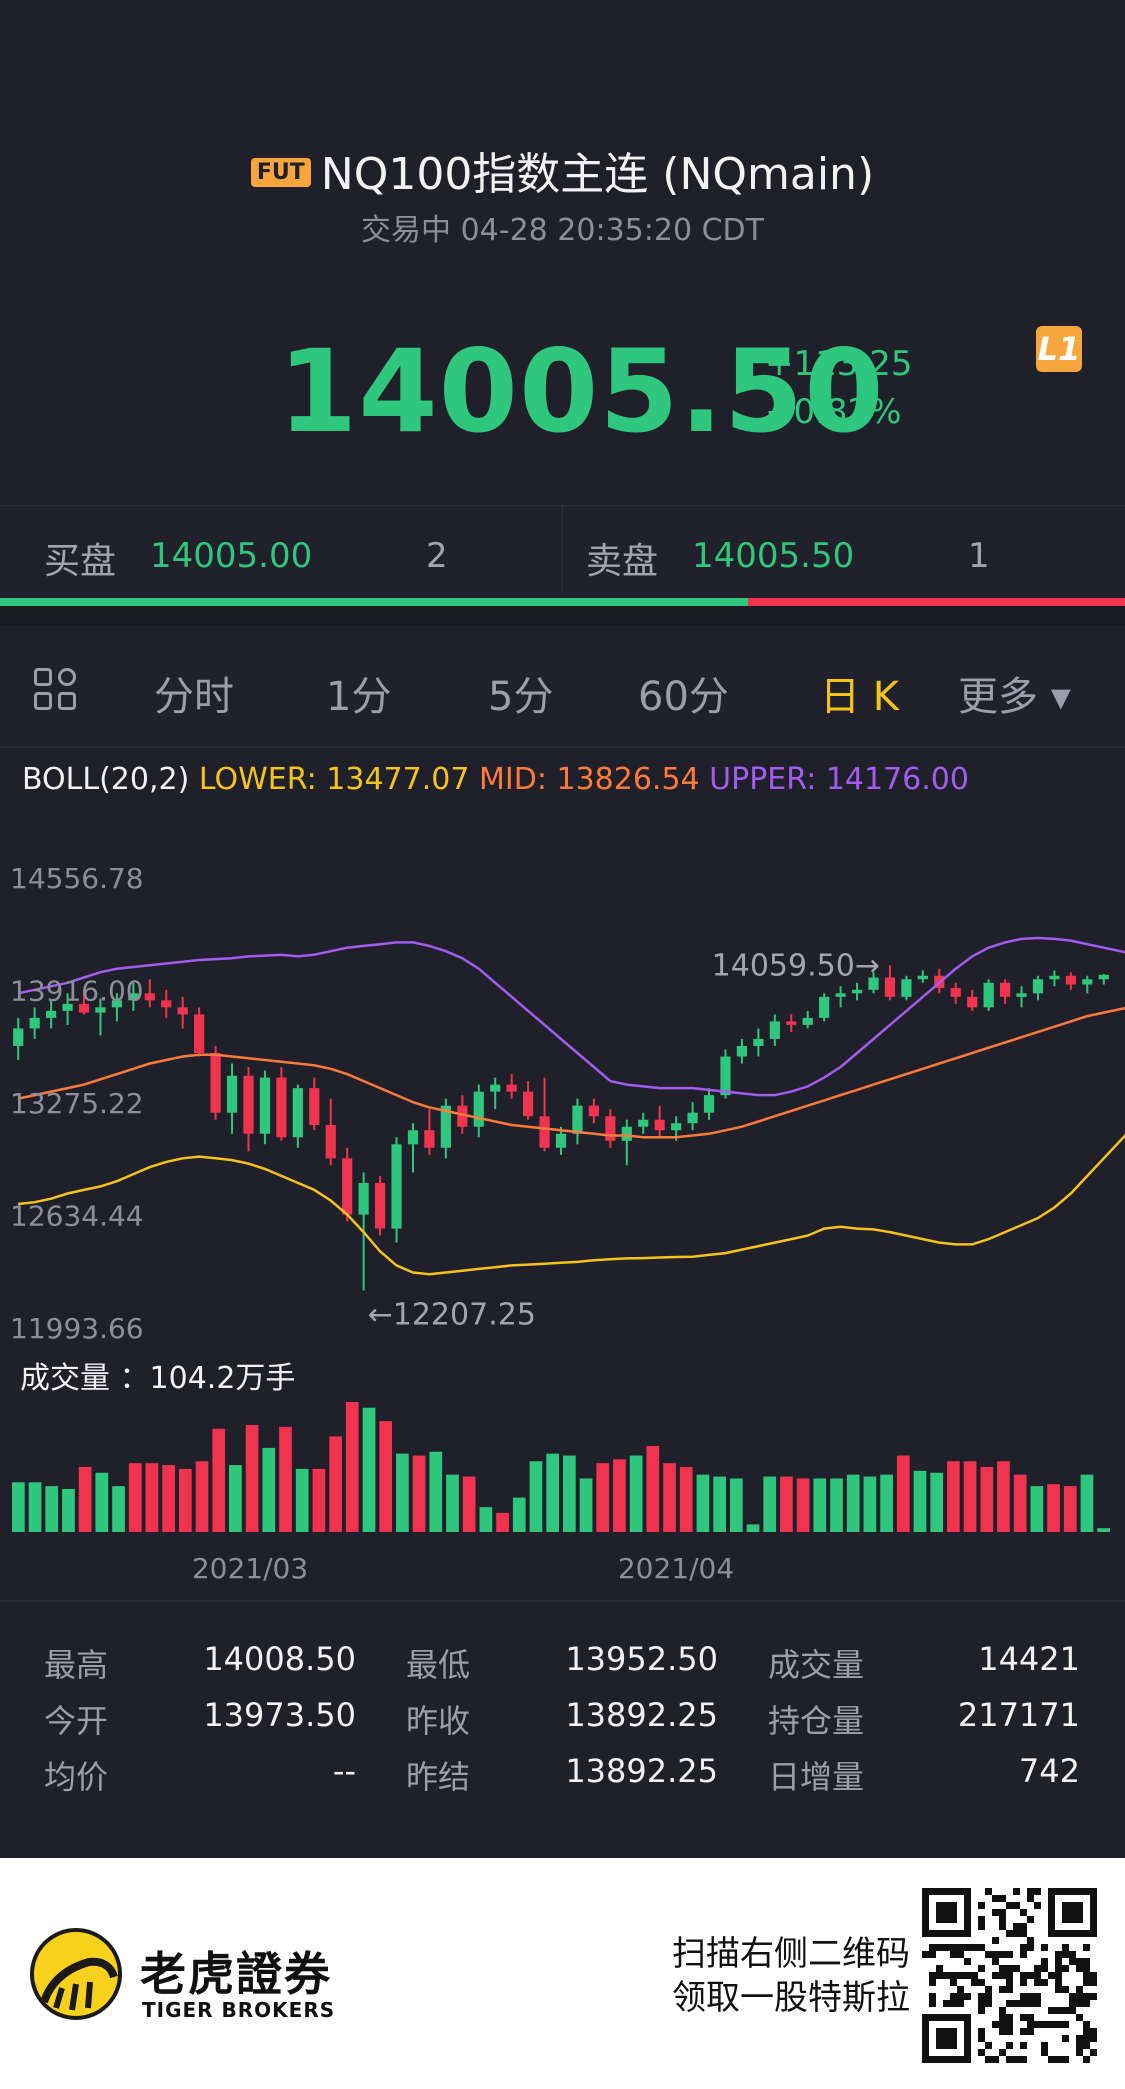 Image resolution: width=1125 pixels, height=2089 pixels. What do you see at coordinates (979, 556) in the screenshot?
I see `ask-qty: 1` at bounding box center [979, 556].